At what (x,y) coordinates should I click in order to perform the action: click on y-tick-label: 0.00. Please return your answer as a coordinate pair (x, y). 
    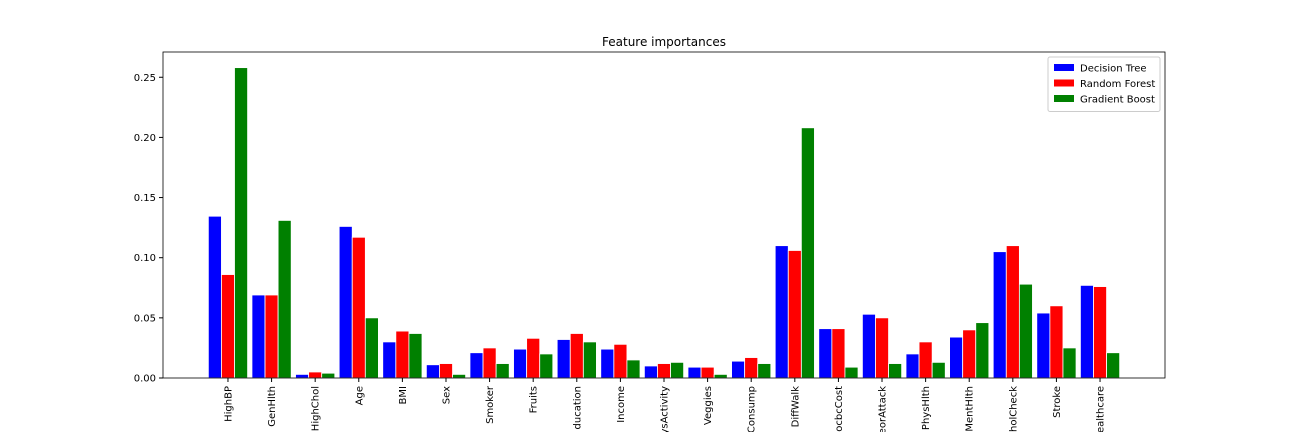
    Looking at the image, I should click on (145, 379).